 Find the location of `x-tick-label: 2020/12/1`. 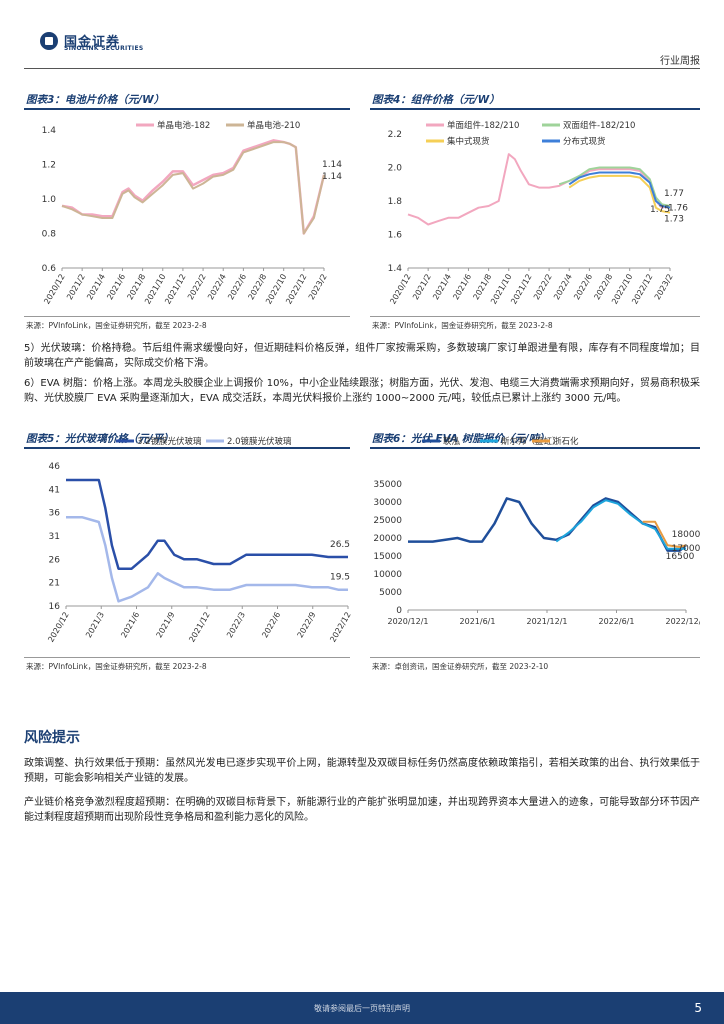

x-tick-label: 2020/12/1 is located at coordinates (407, 621).